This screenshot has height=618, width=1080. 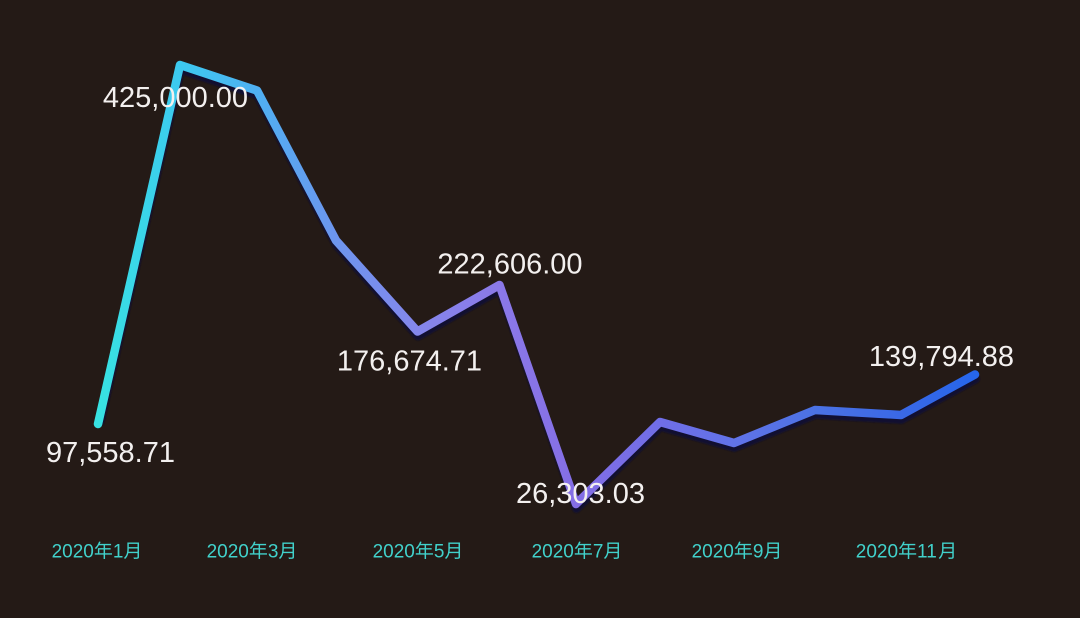 I want to click on svg-text: 7, so click(x=598, y=552).